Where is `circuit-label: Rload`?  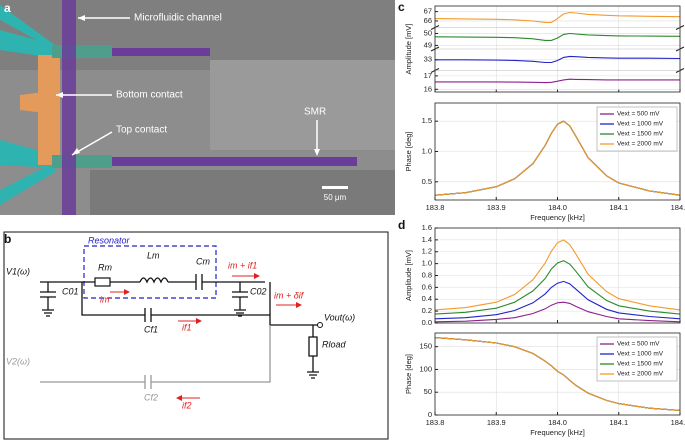
circuit-label: Rload is located at coordinates (334, 344).